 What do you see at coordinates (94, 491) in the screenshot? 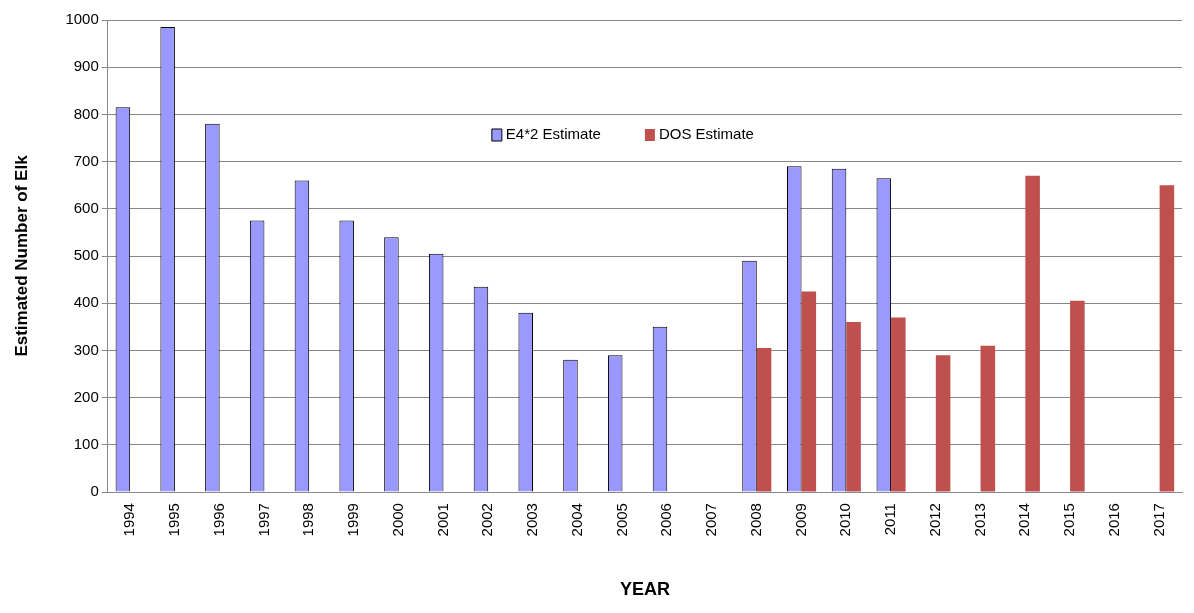
I see `y-tick-label: 0` at bounding box center [94, 491].